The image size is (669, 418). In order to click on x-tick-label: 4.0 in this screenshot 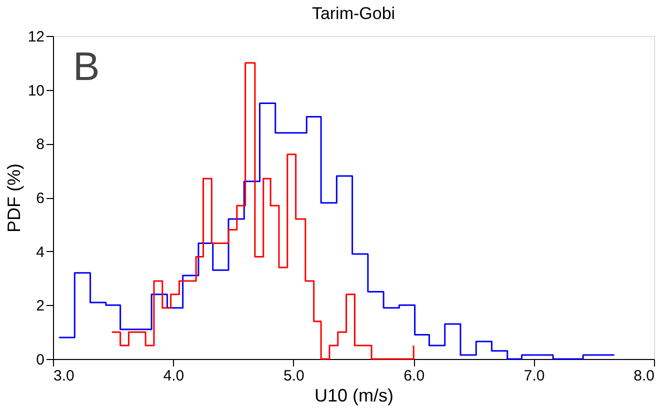, I will do `click(173, 376)`.